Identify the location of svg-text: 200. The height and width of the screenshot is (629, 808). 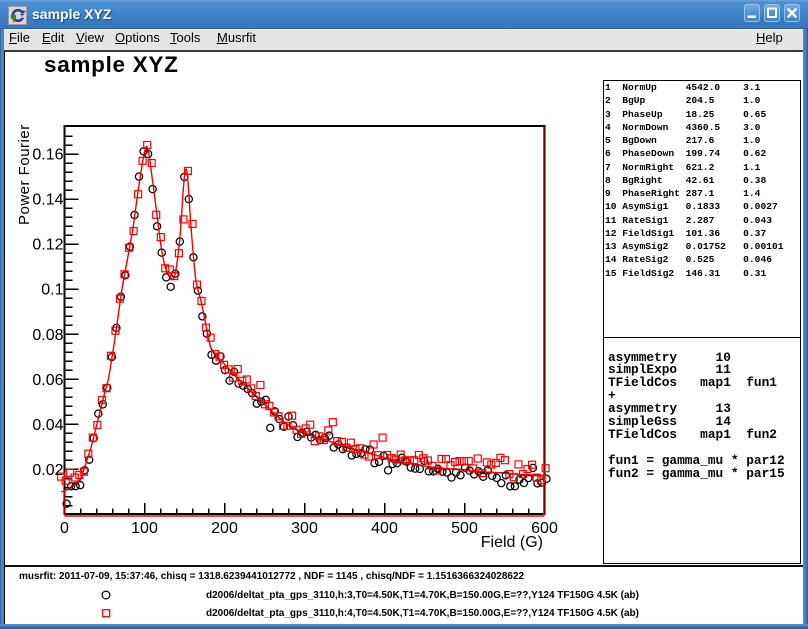
(224, 528).